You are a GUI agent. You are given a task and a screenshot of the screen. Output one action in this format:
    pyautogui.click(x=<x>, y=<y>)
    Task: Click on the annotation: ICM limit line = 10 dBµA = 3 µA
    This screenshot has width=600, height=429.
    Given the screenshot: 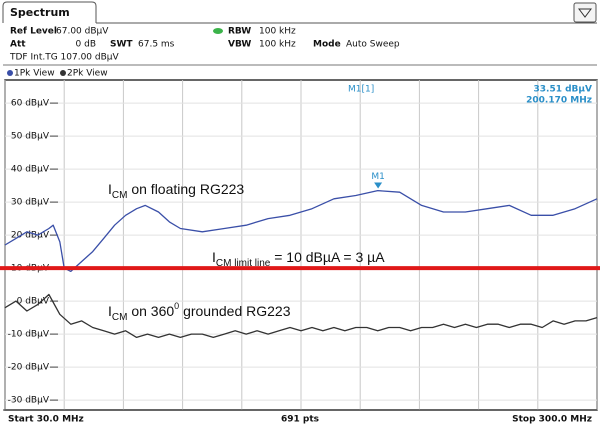 What is the action you would take?
    pyautogui.click(x=298, y=259)
    